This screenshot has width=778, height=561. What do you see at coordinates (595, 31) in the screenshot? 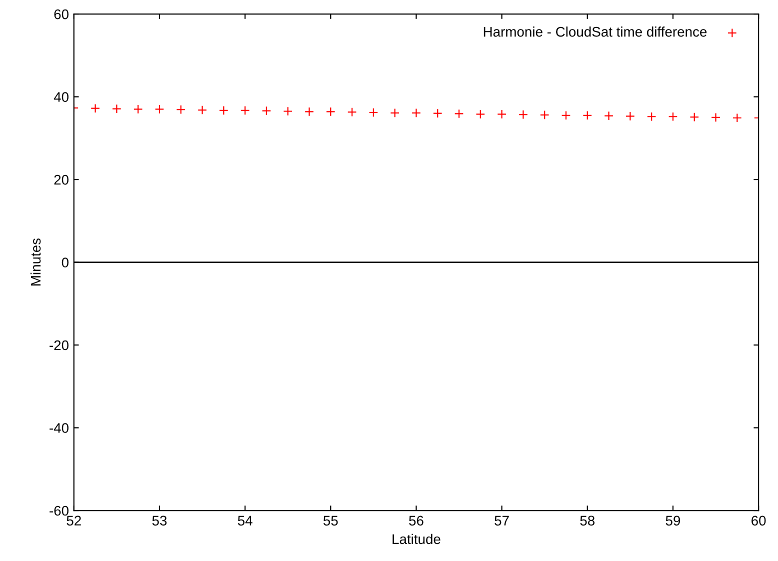
I see `legend-label: Harmonie - CloudSat time difference` at bounding box center [595, 31].